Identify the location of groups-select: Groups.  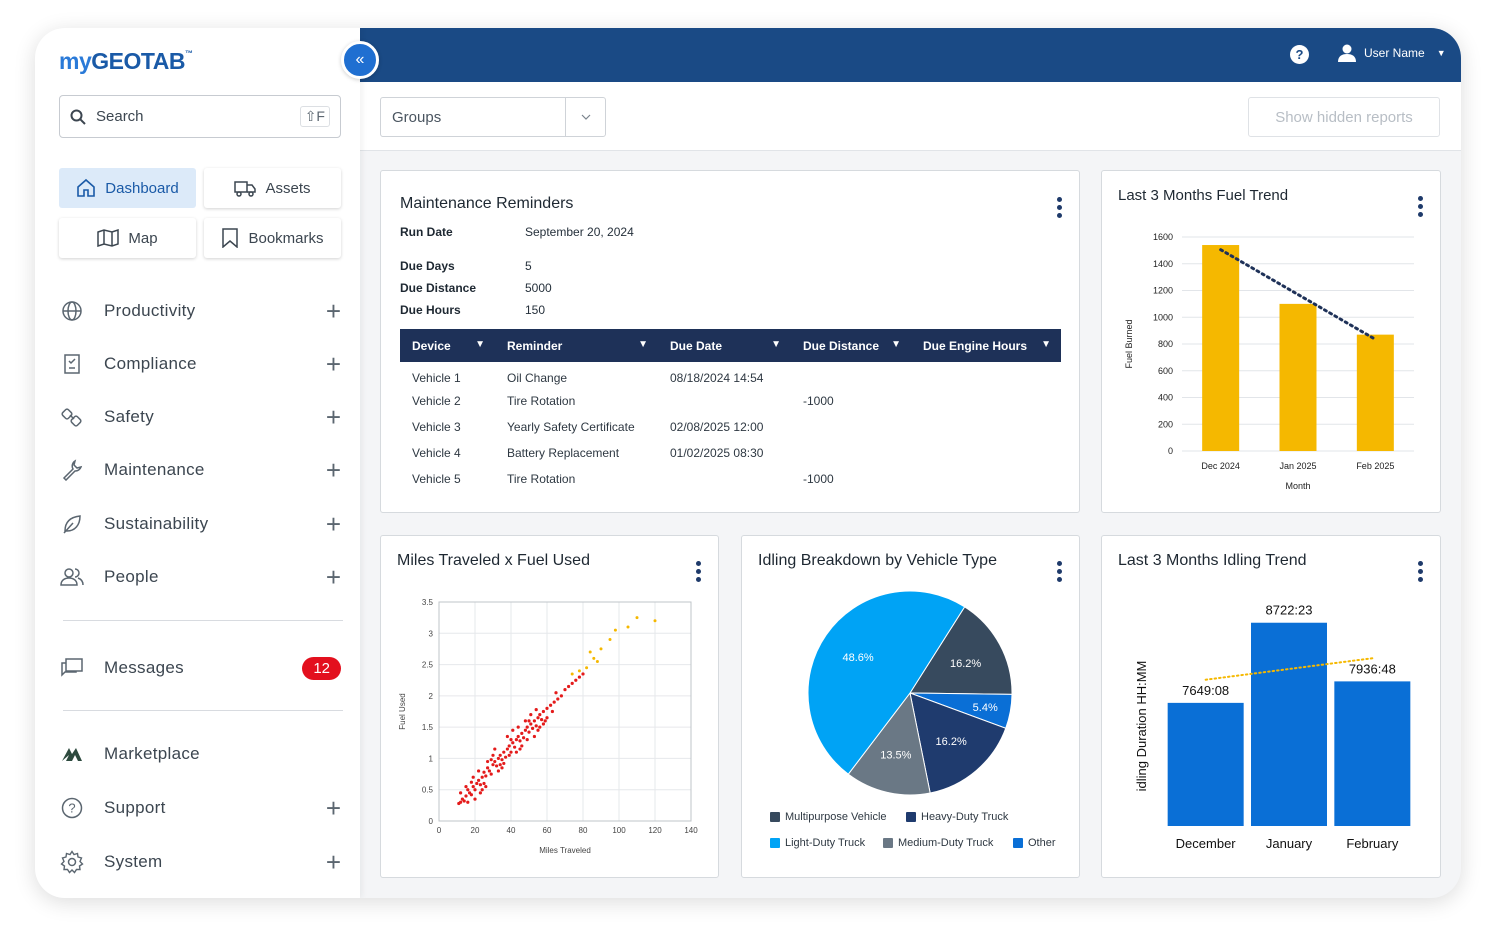
(493, 117).